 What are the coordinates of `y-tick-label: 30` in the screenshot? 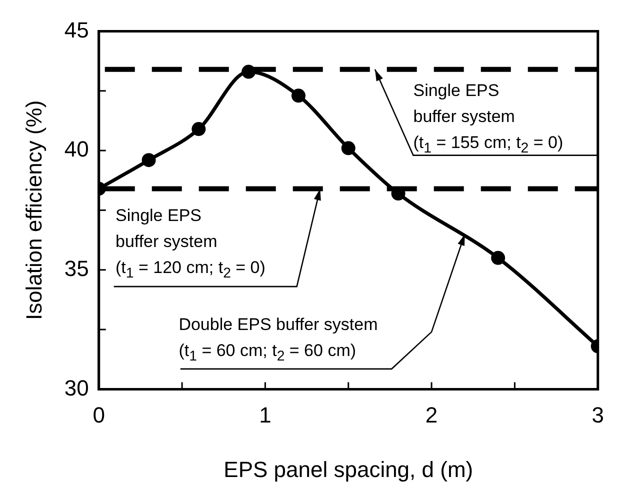 It's located at (76, 387).